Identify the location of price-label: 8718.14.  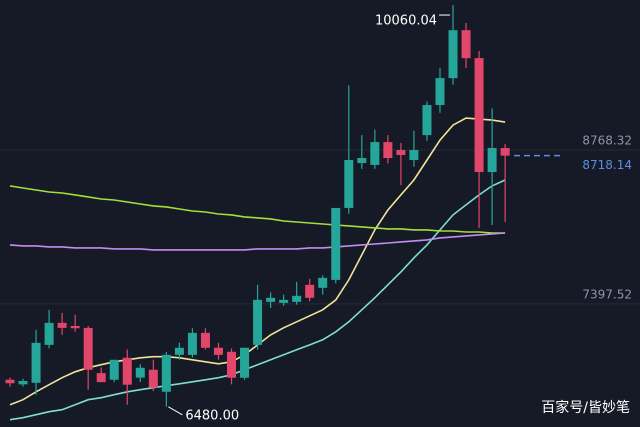
(607, 165).